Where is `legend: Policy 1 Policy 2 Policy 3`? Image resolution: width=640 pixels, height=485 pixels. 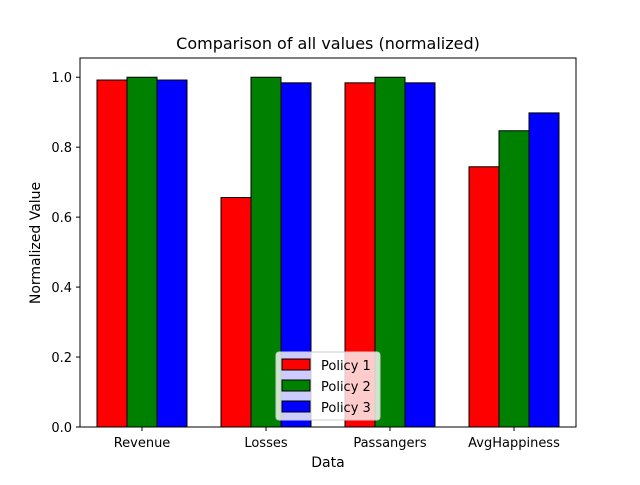 legend: Policy 1 Policy 2 Policy 3 is located at coordinates (328, 386).